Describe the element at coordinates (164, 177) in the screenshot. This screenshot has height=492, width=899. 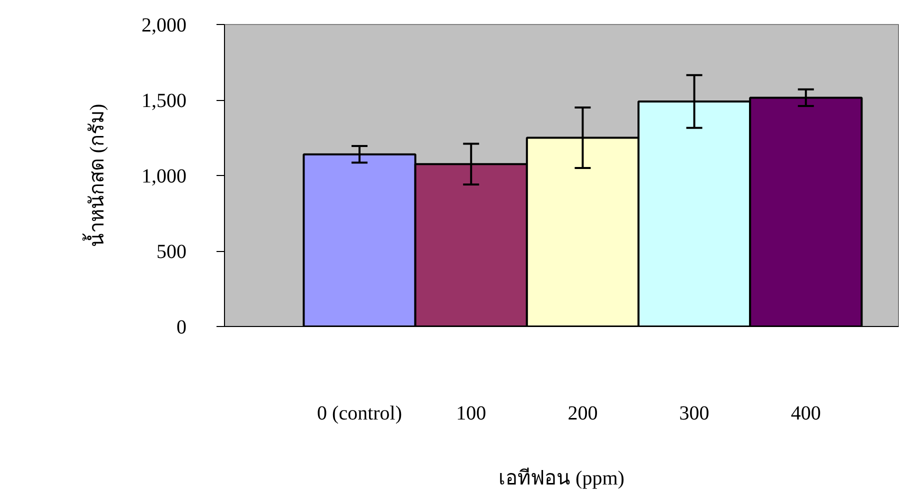
I see `y-tick-label: 1,000` at that location.